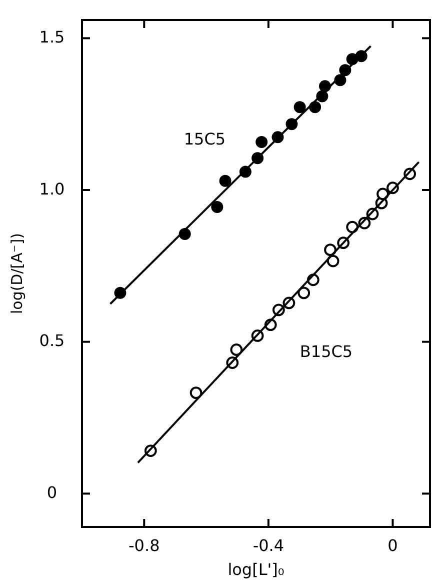 The image size is (432, 583). Describe the element at coordinates (17, 273) in the screenshot. I see `y-axis-title: log(D/[A⁻])` at that location.